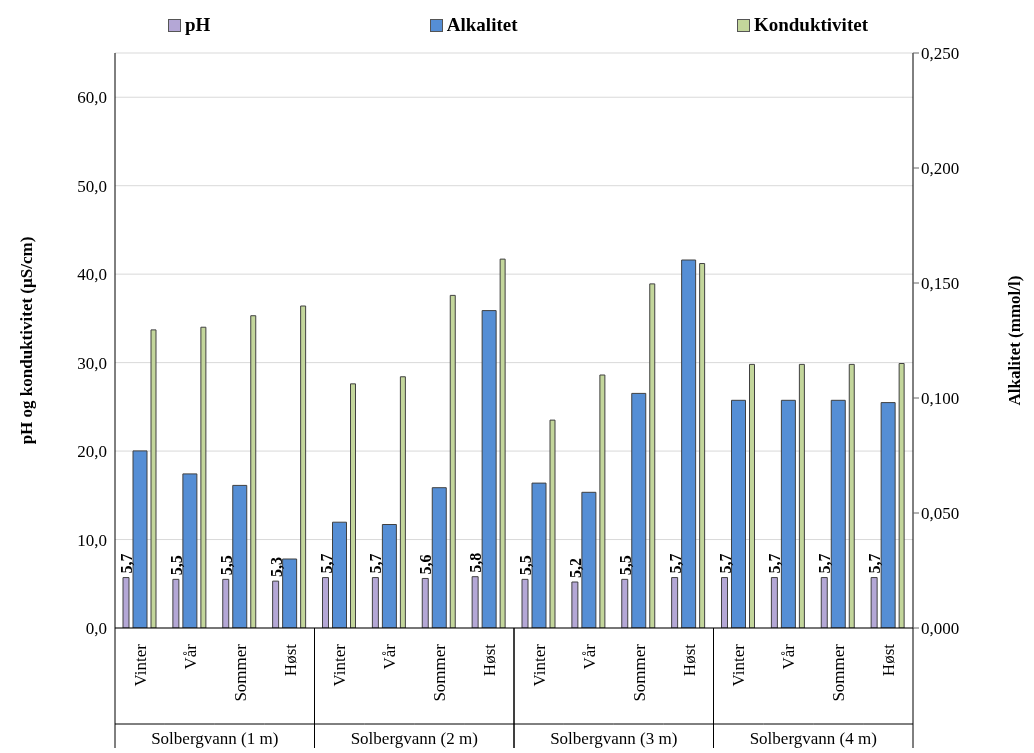  What do you see at coordinates (215, 738) in the screenshot?
I see `text: Solbergvann (1 m)` at bounding box center [215, 738].